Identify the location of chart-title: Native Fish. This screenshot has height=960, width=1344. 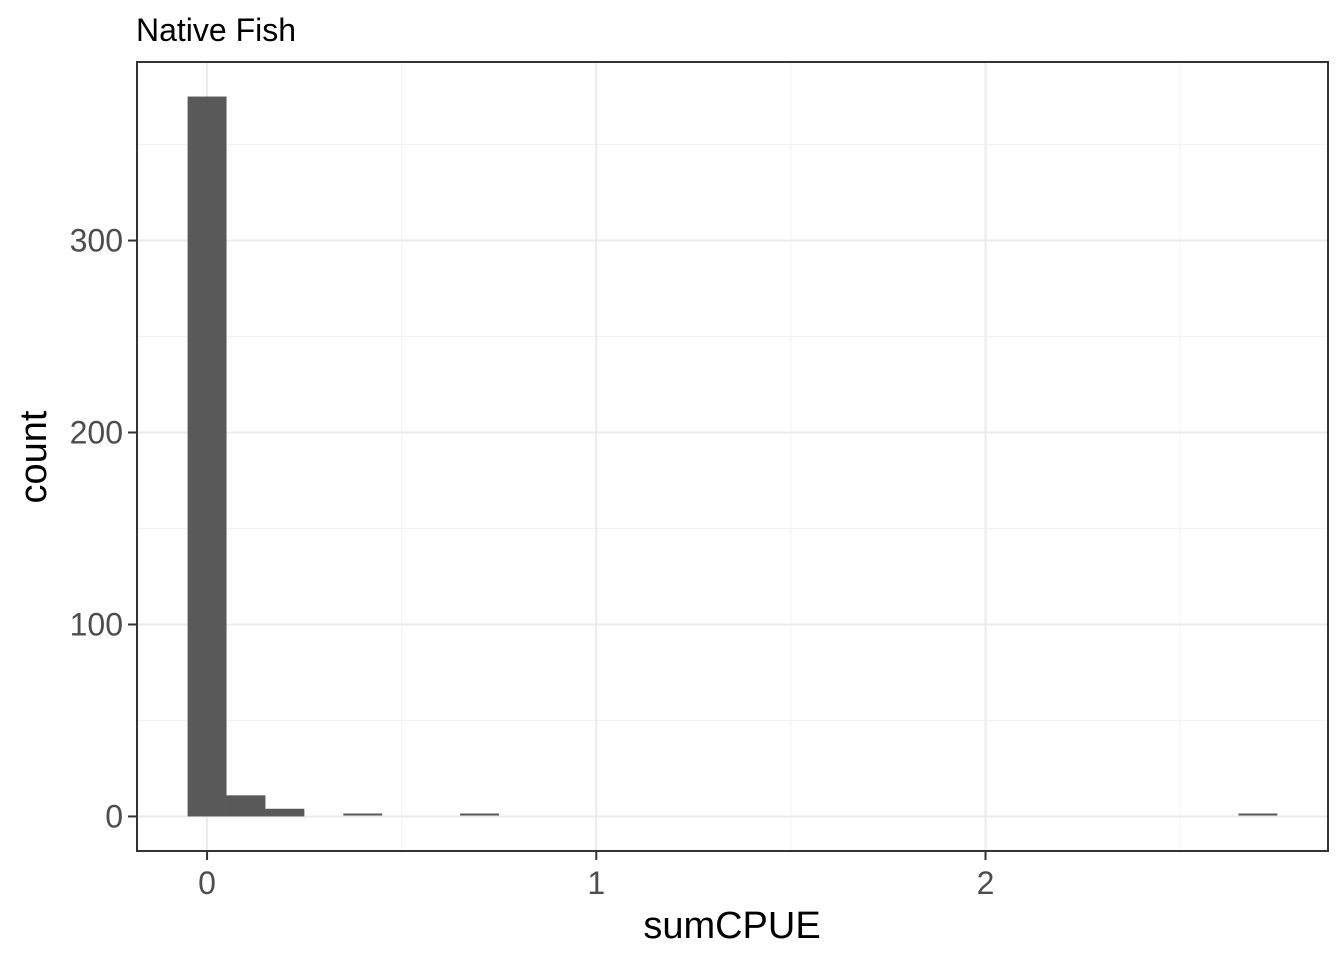
(216, 30).